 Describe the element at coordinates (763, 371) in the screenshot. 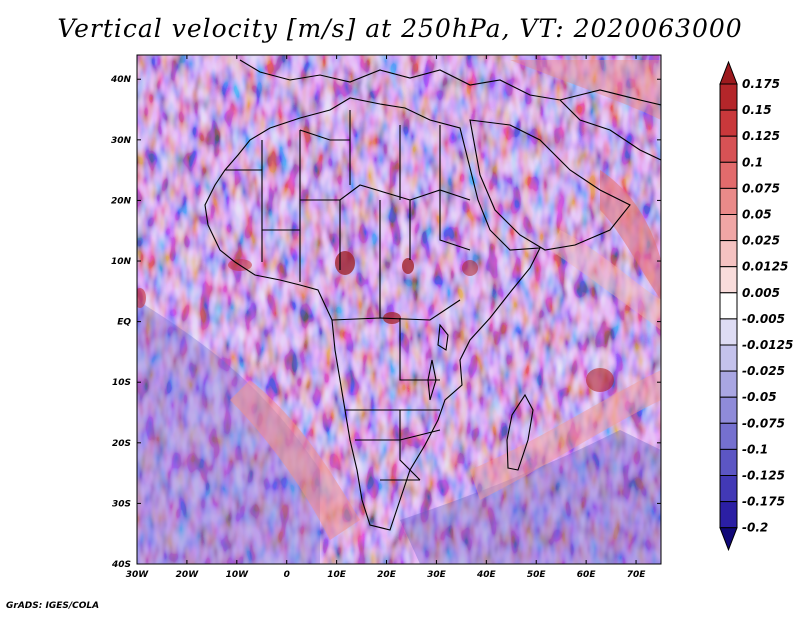

I see `colorbar-label: -0.025` at that location.